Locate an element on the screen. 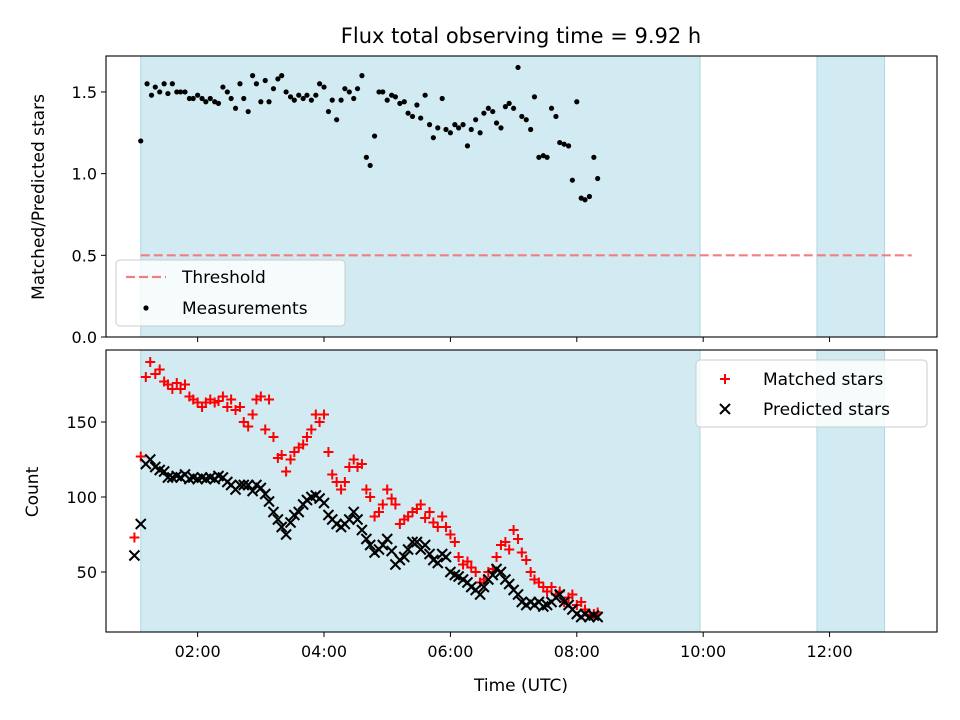  x-tick-label-5: 12:00 is located at coordinates (830, 651).